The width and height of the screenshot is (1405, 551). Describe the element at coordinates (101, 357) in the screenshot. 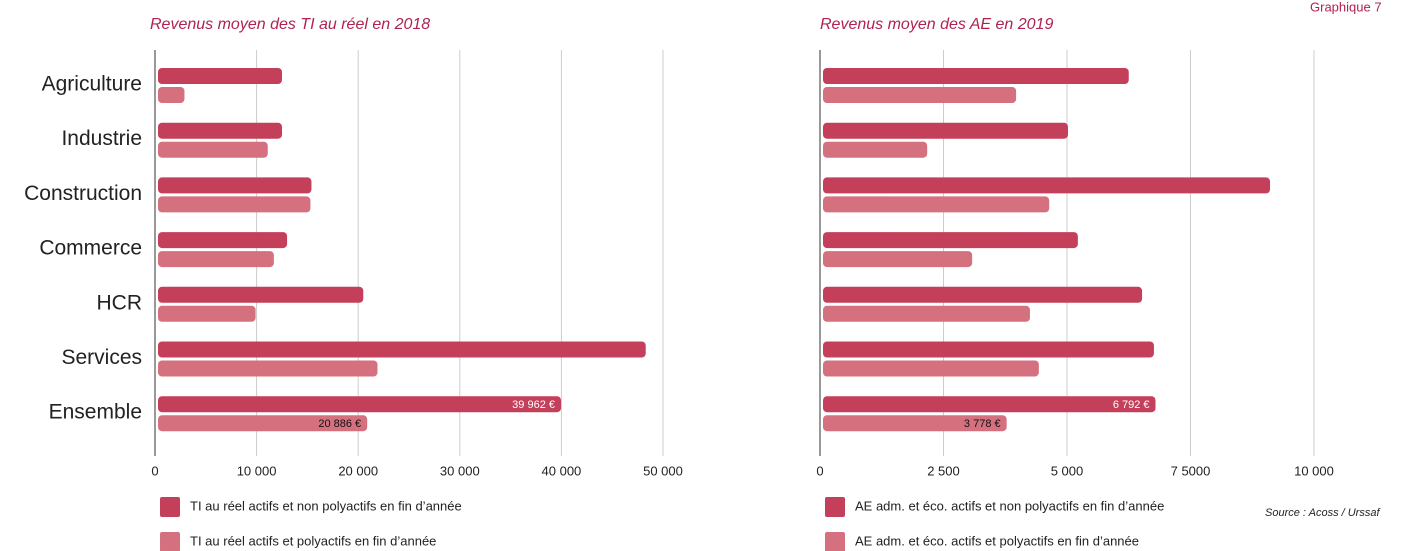

I see `category-label: Services` at that location.